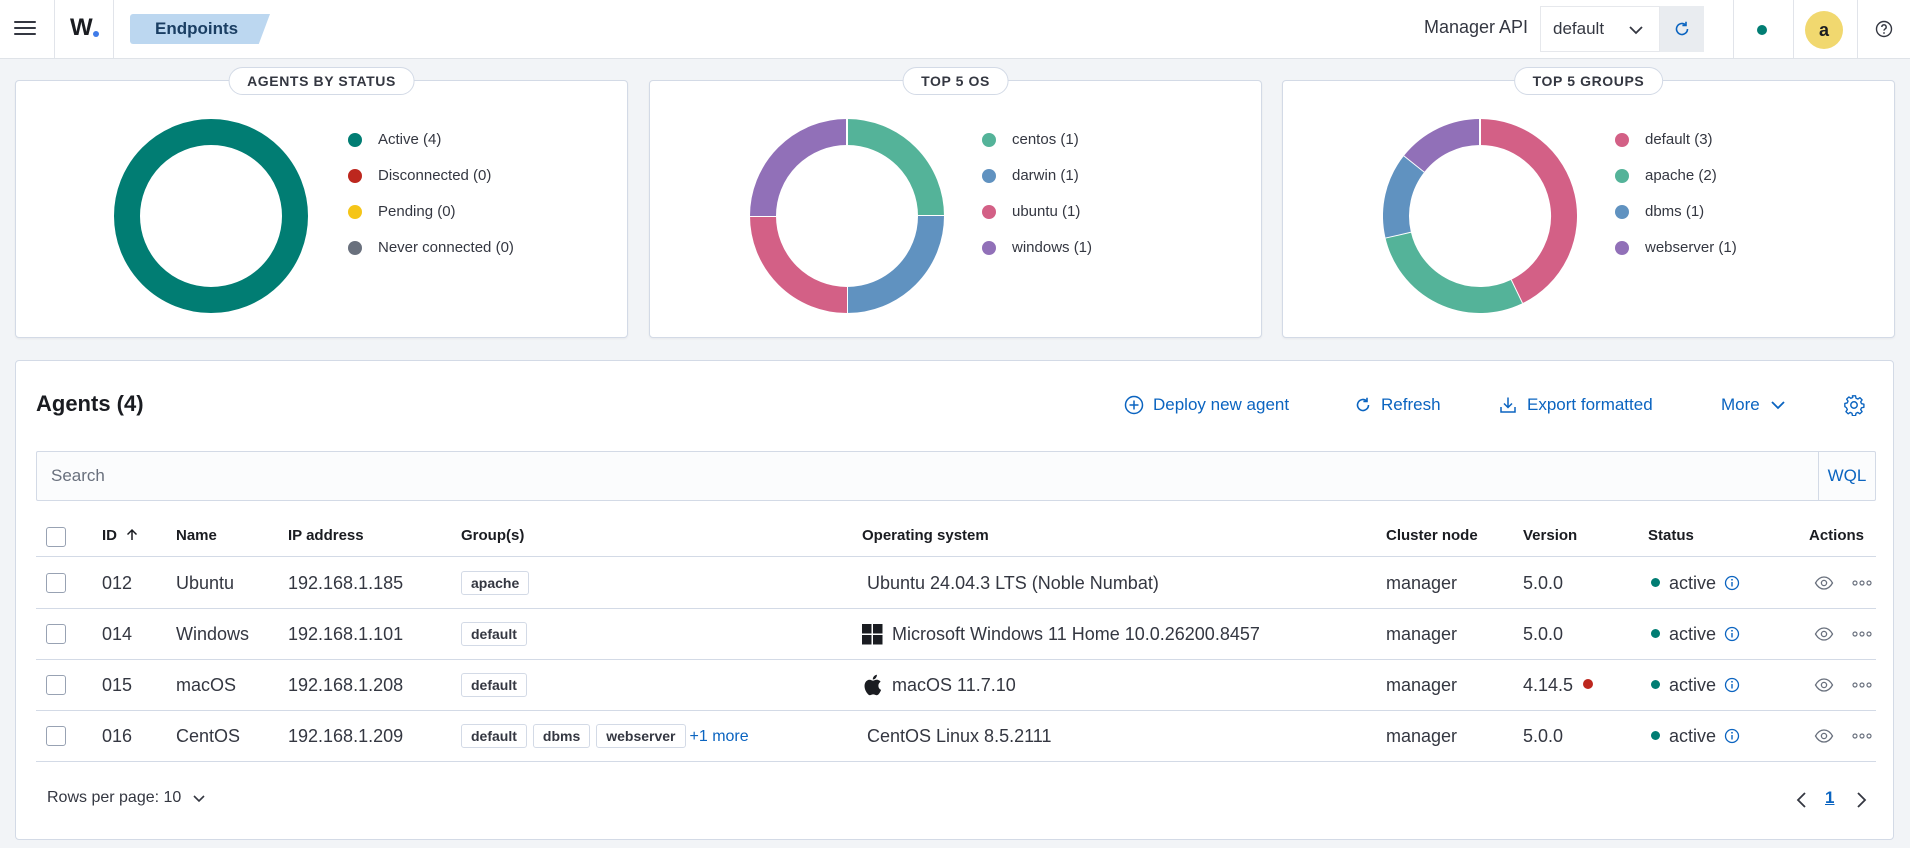  What do you see at coordinates (719, 736) in the screenshot?
I see `more-groups-link: +1 more` at bounding box center [719, 736].